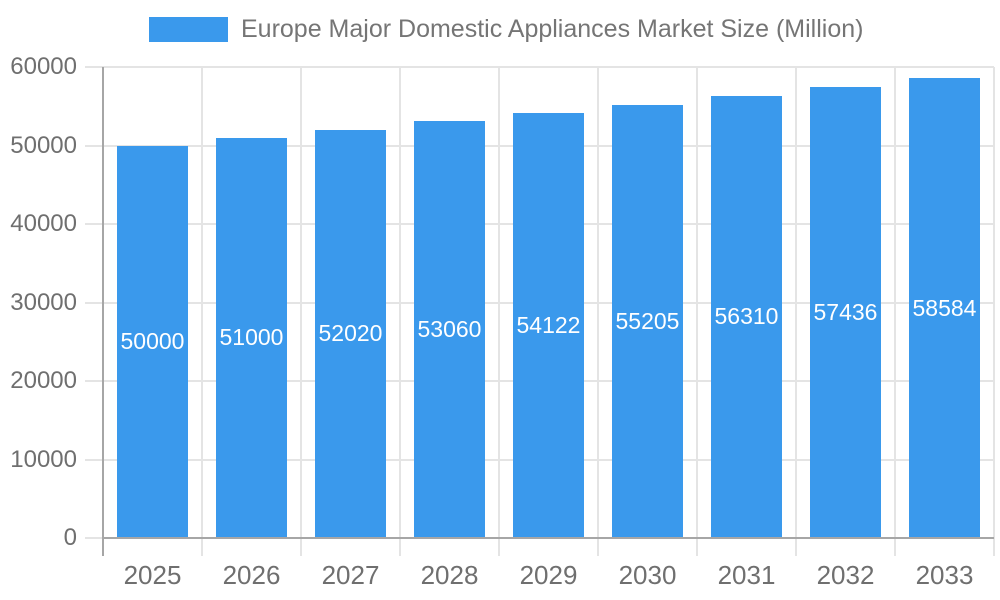 The image size is (1000, 600). I want to click on x-tick-label: 2032, so click(845, 575).